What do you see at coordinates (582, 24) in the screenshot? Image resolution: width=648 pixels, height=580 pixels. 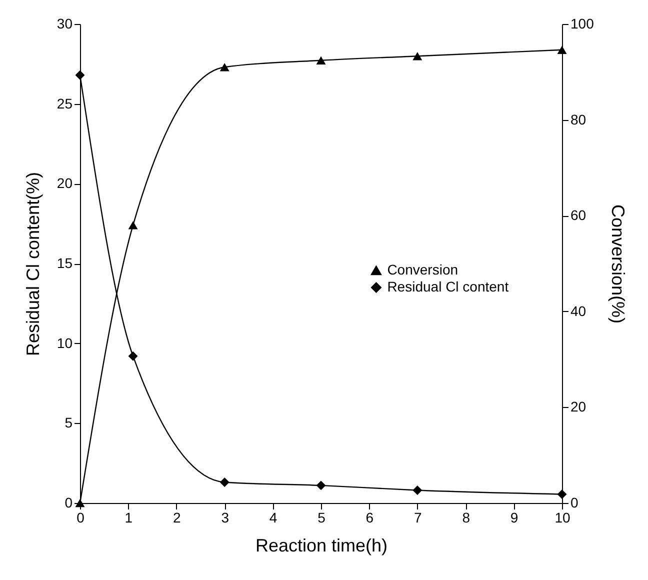 I see `y2-tick-label: 100` at bounding box center [582, 24].